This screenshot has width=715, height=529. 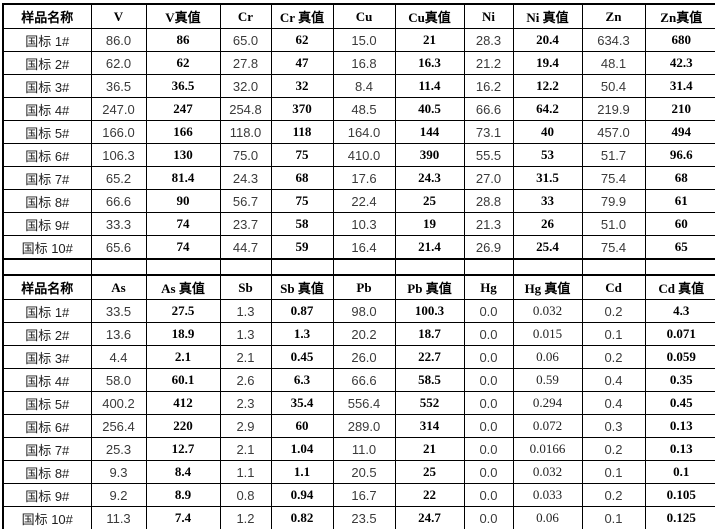 What do you see at coordinates (183, 178) in the screenshot?
I see `true-value-cell: 81.4` at bounding box center [183, 178].